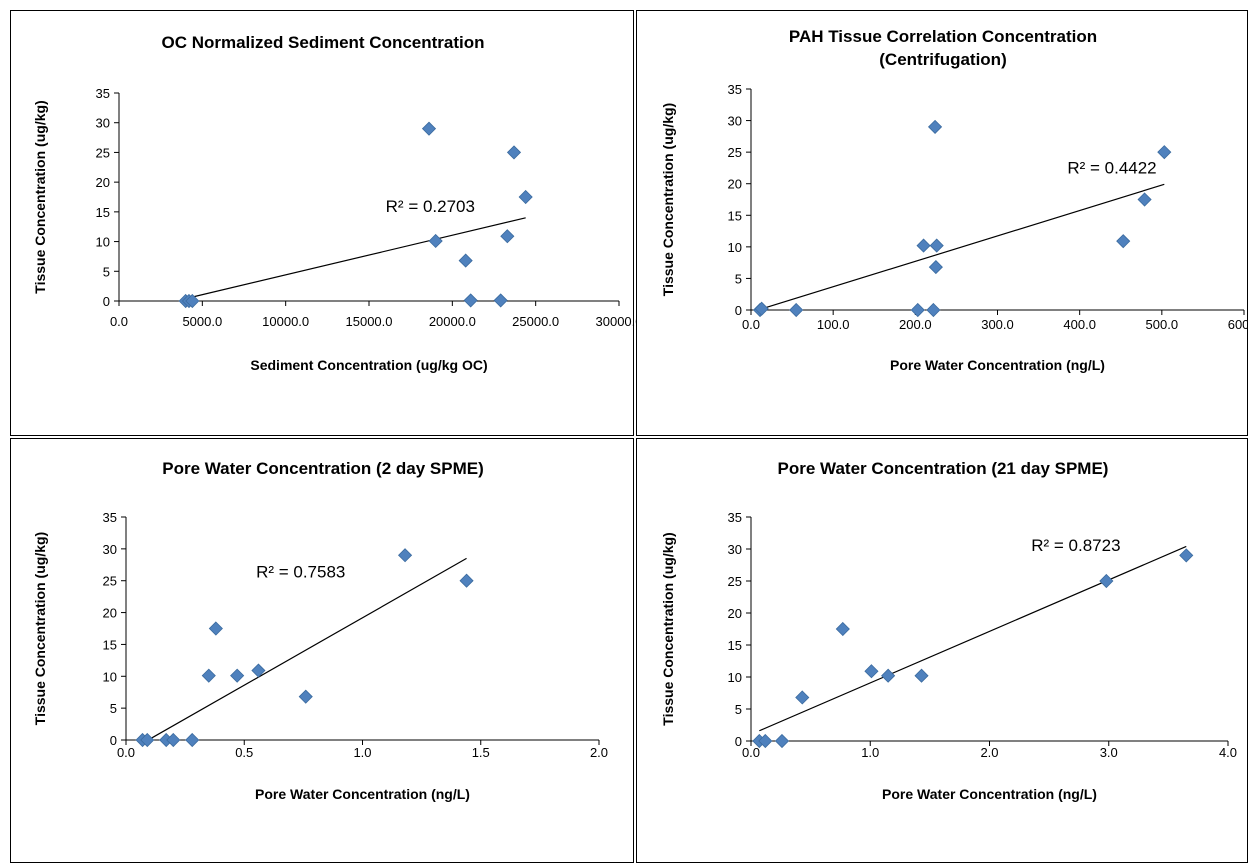 The width and height of the screenshot is (1248, 864). I want to click on x-axis-label: Pore Water Concentration (ng/L), so click(997, 365).